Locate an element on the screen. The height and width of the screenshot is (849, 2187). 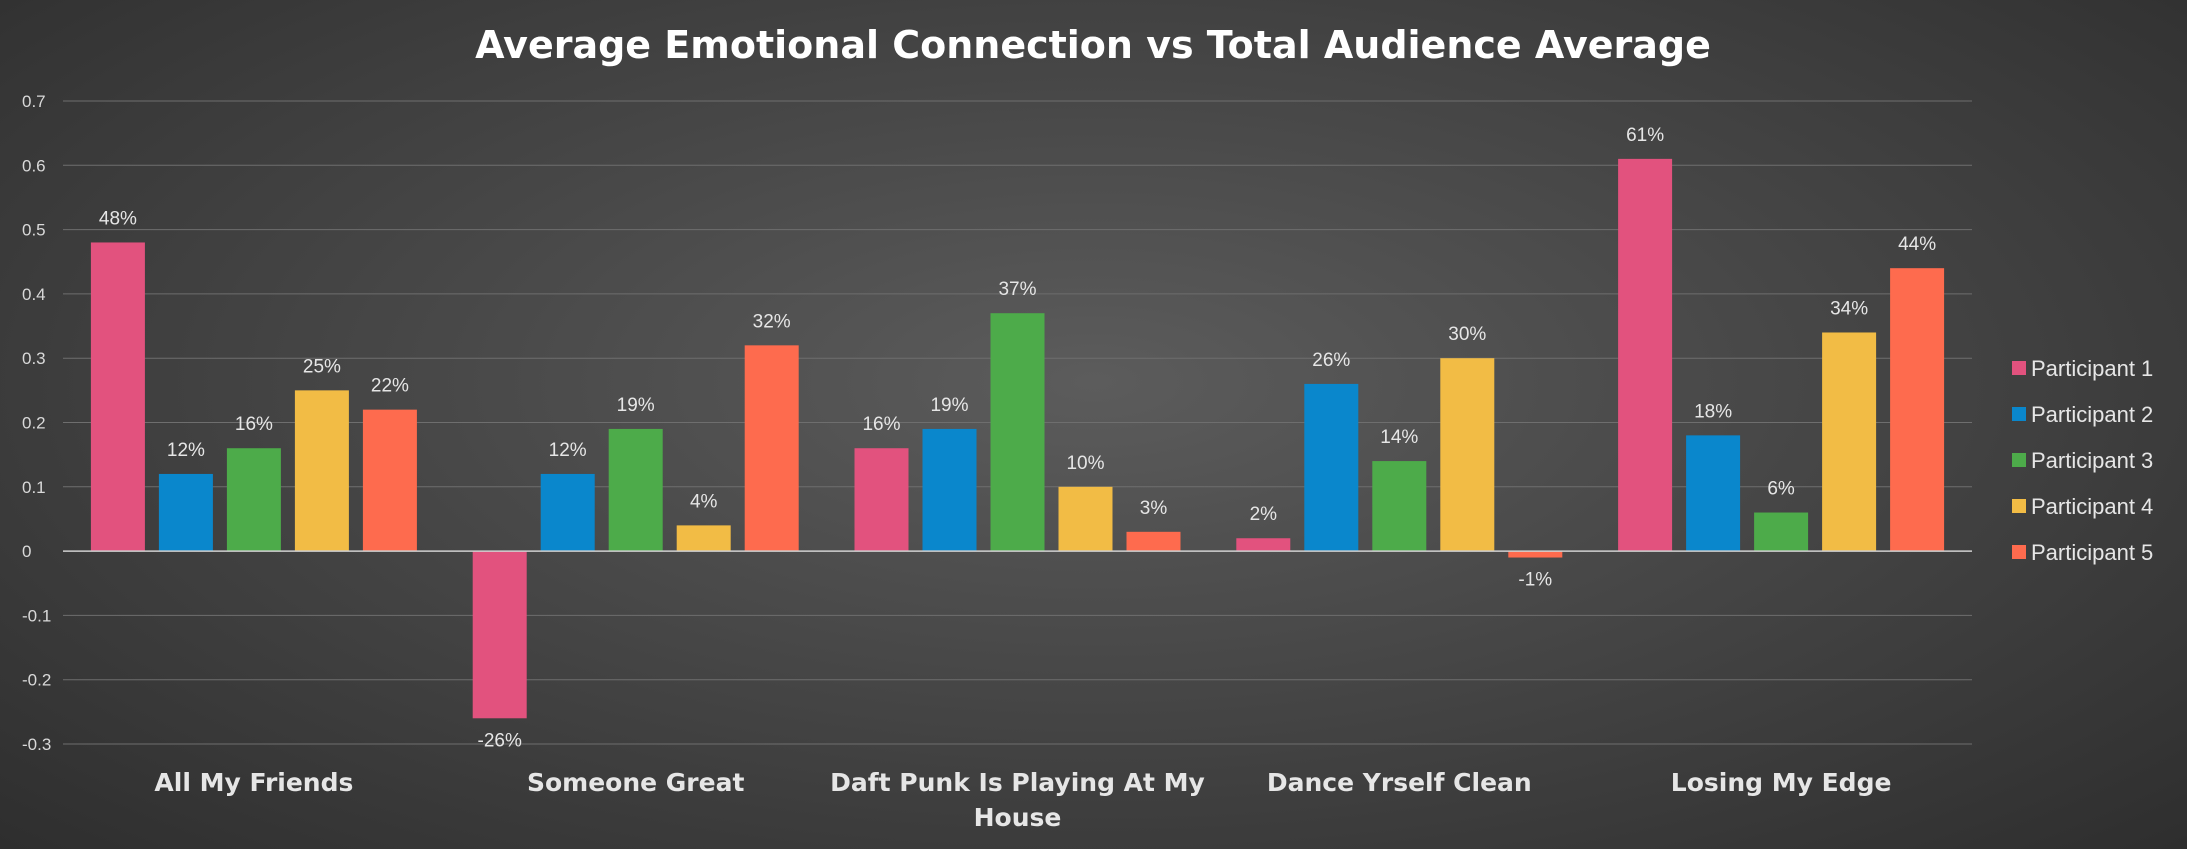
data-label: 44% is located at coordinates (1917, 244).